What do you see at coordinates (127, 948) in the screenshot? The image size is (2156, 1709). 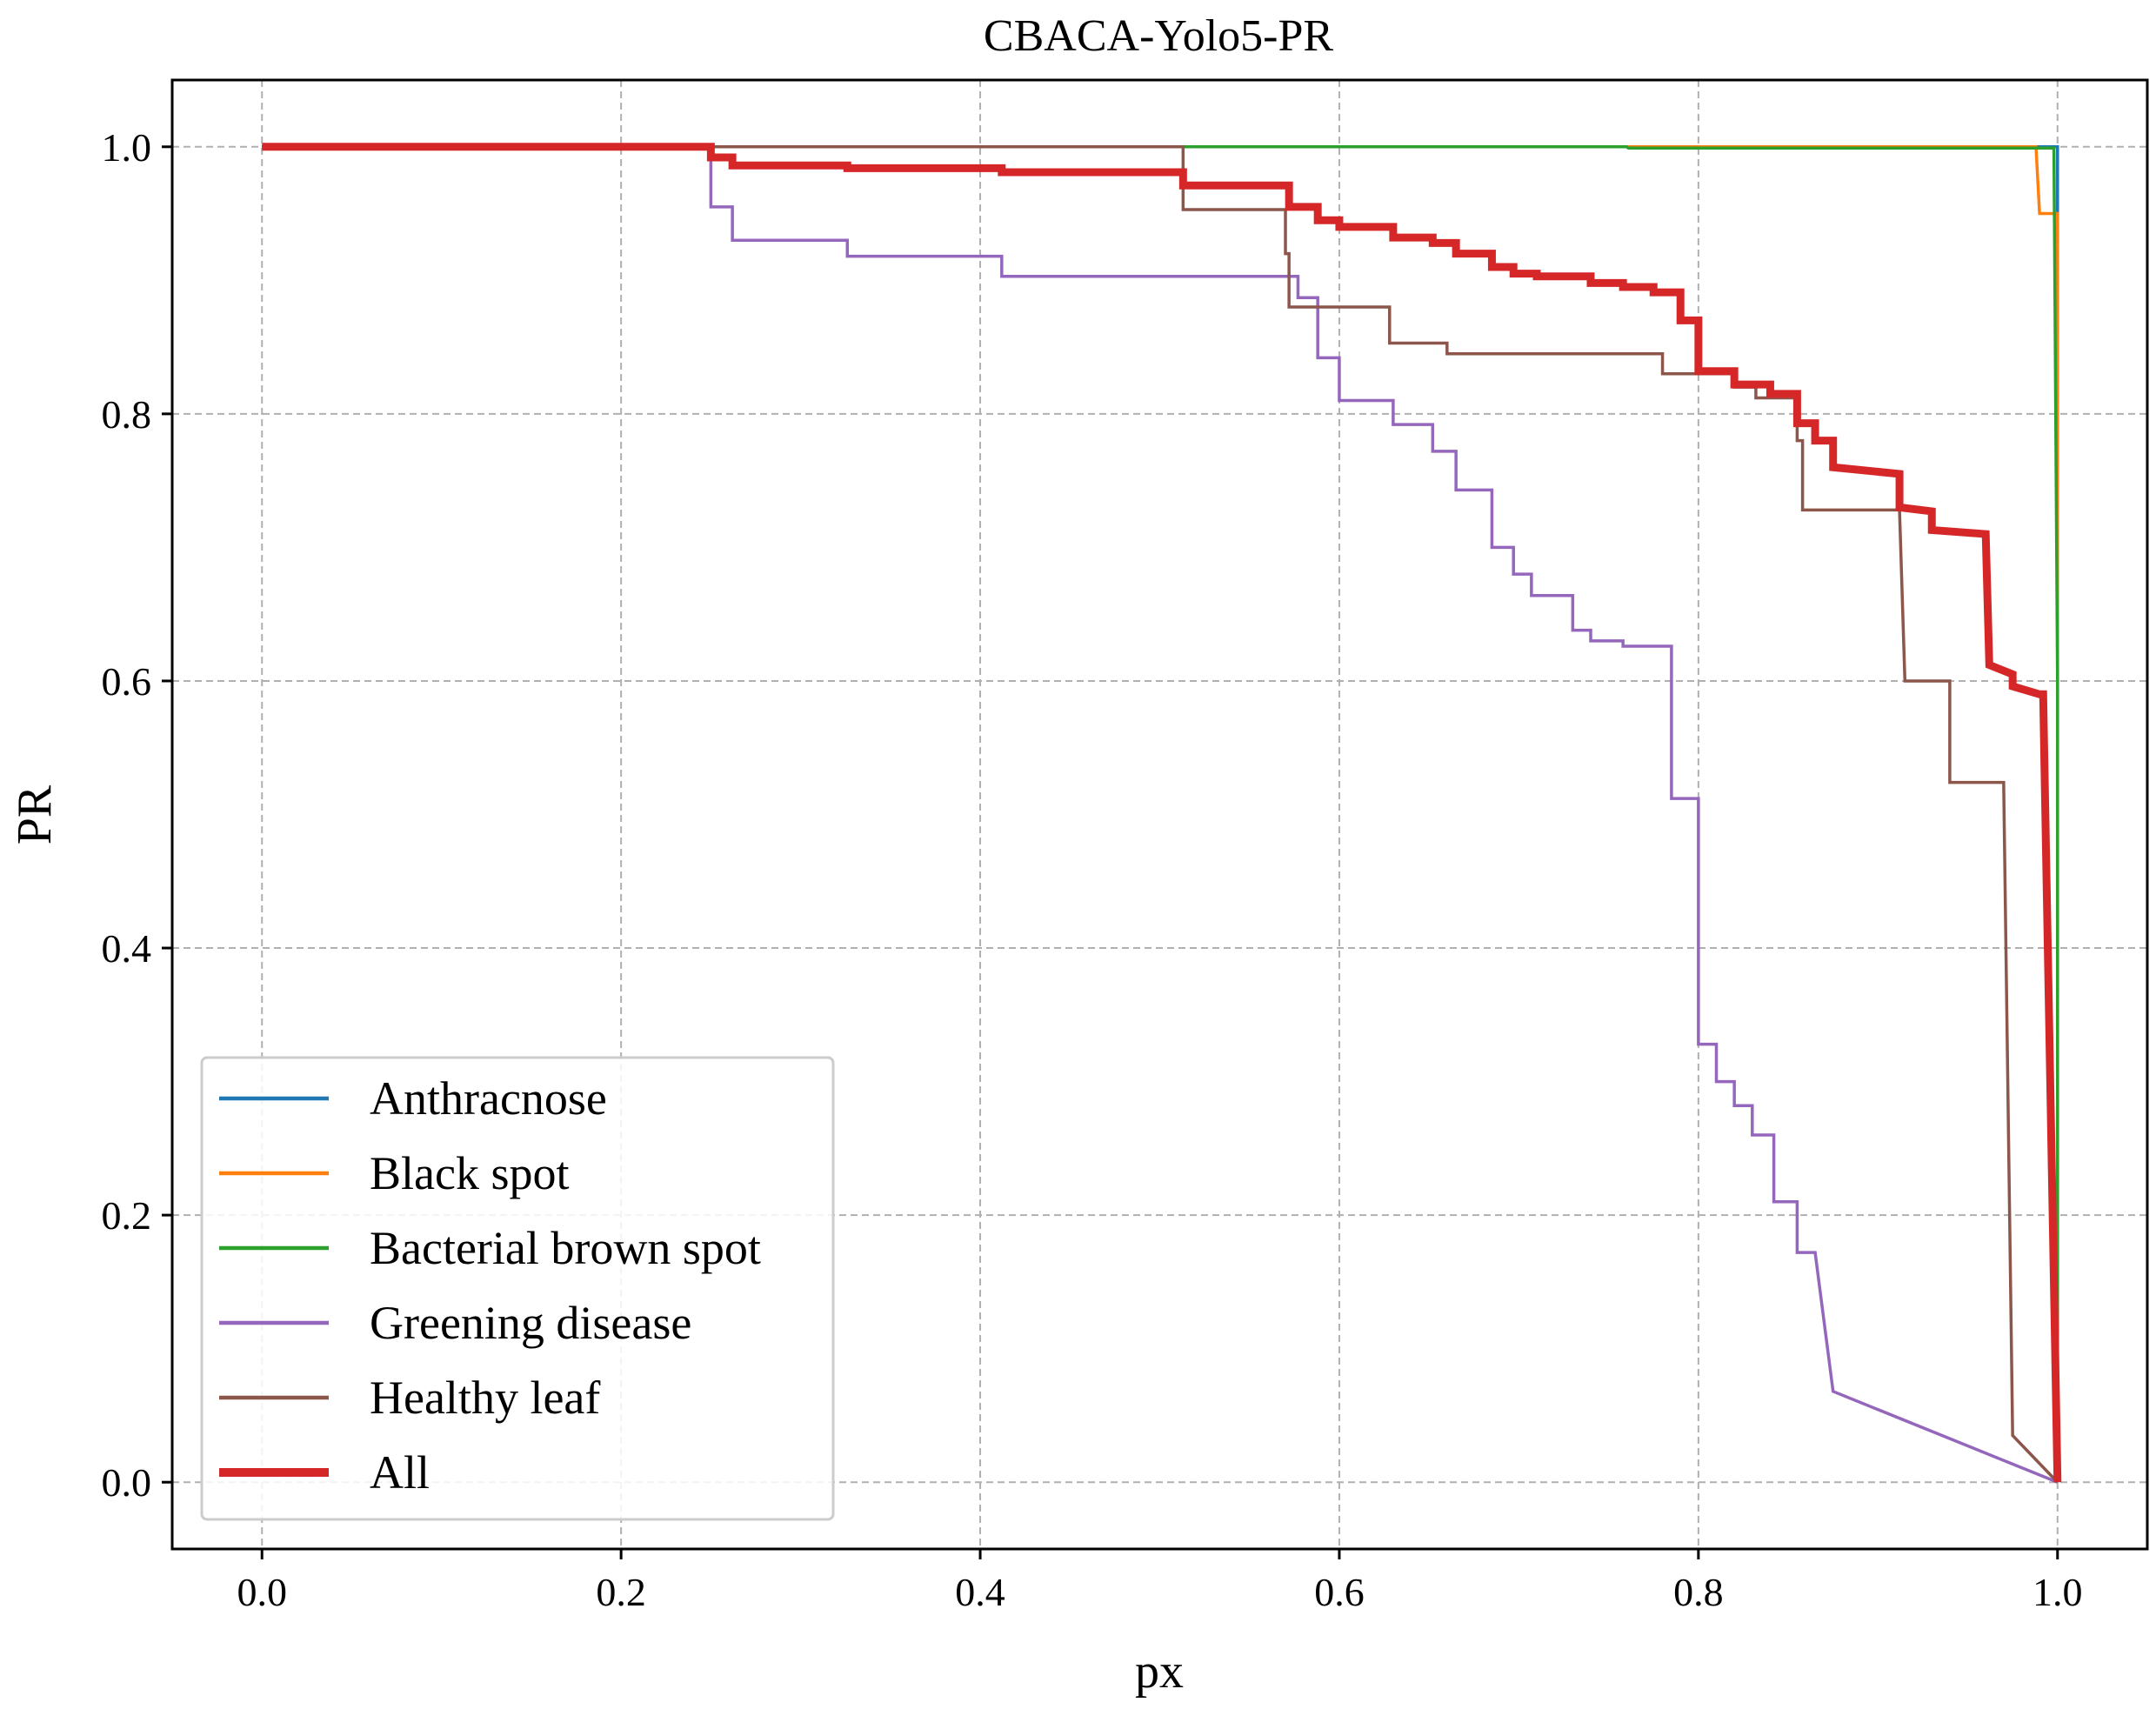 I see `y-tick-label: 0.4` at bounding box center [127, 948].